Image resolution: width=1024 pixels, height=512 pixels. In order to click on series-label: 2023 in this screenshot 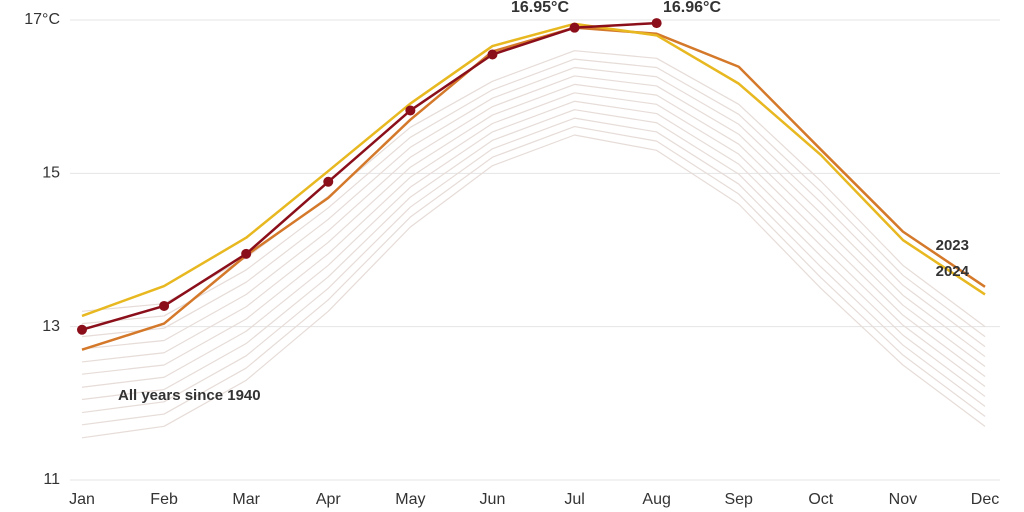, I will do `click(952, 245)`.